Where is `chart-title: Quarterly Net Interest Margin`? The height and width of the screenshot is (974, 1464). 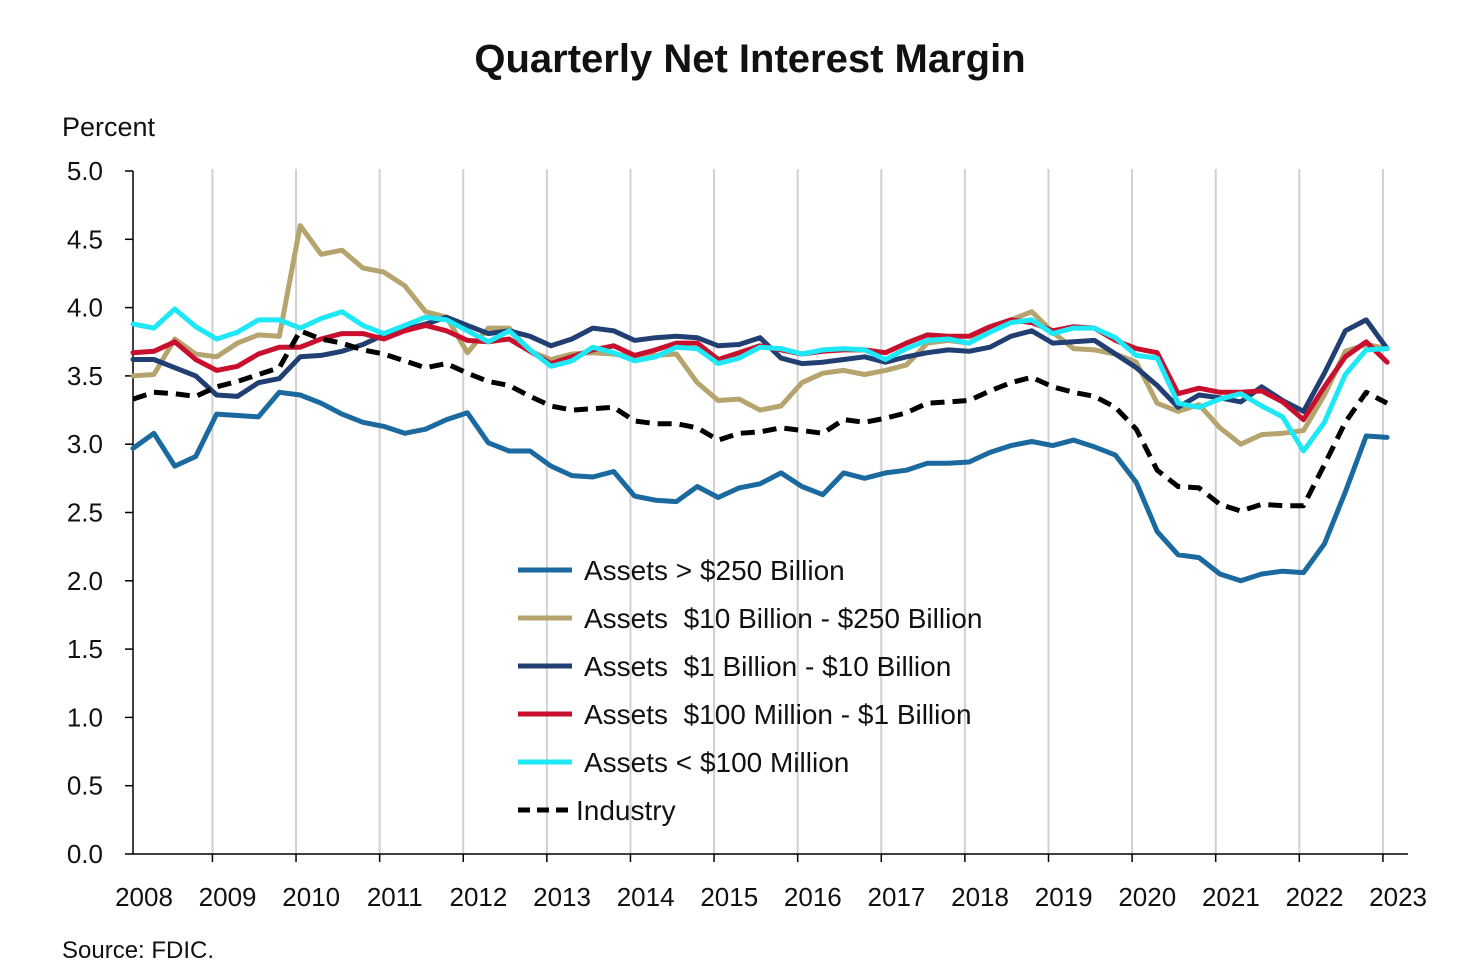
chart-title: Quarterly Net Interest Margin is located at coordinates (749, 59).